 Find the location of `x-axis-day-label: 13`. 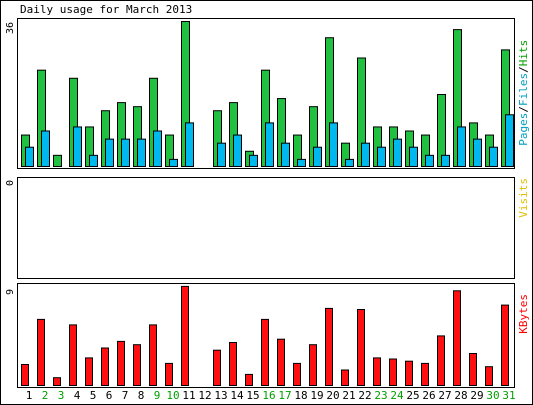

x-axis-day-label: 13 is located at coordinates (220, 395).